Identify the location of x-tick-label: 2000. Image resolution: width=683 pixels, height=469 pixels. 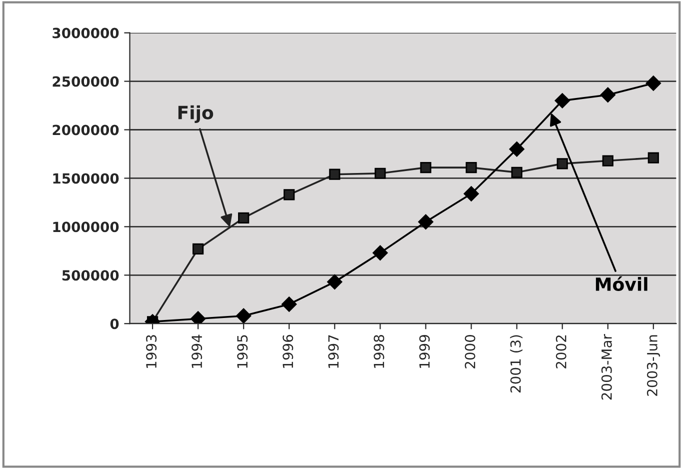
(470, 351).